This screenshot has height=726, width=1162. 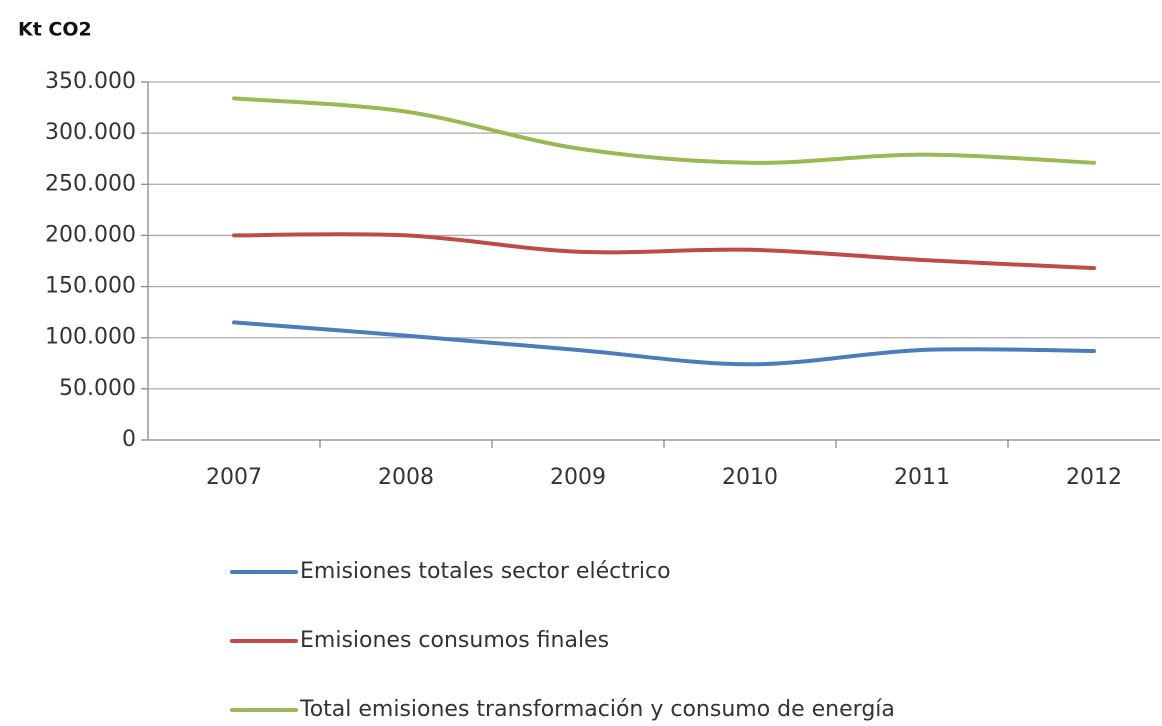 I want to click on x-tick-label: 2007, so click(x=234, y=477).